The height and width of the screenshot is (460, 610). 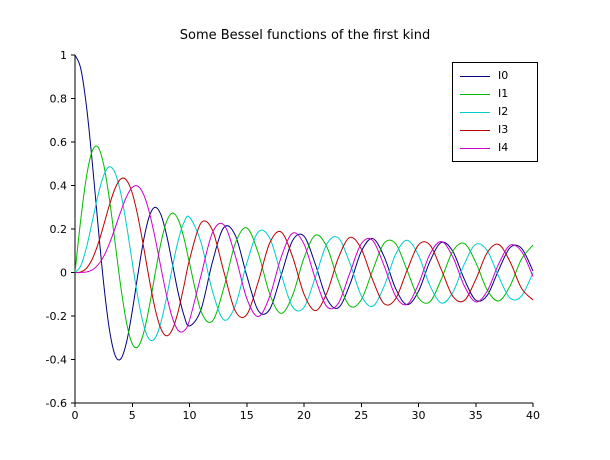 I want to click on y-tick-label: 1, so click(x=63, y=55).